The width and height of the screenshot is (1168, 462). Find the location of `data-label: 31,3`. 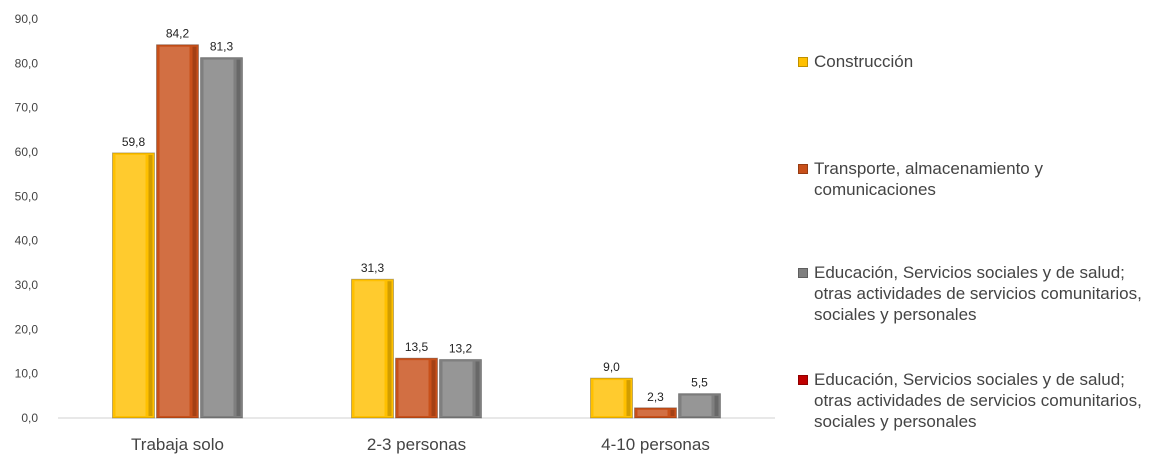

data-label: 31,3 is located at coordinates (373, 268).